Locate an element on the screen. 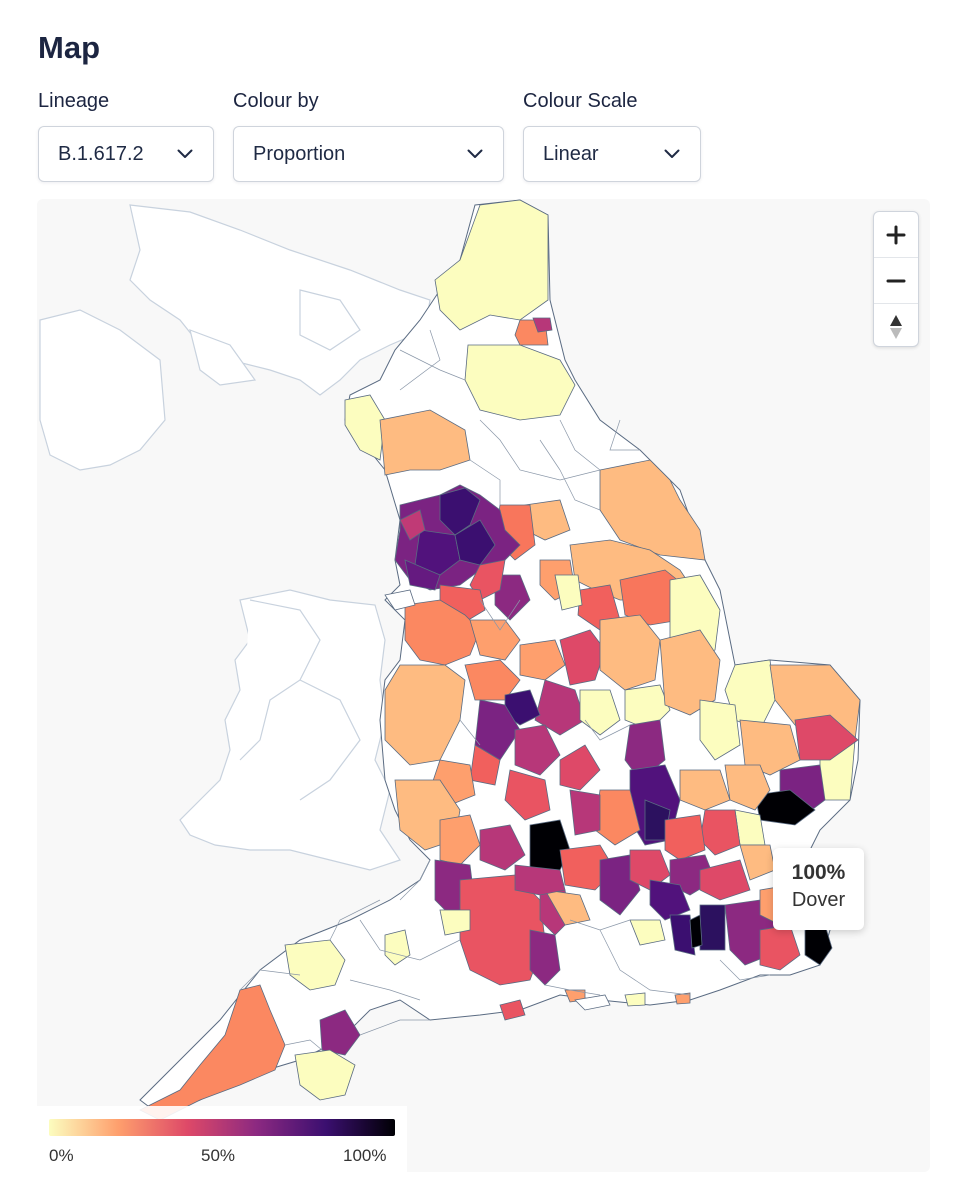 The width and height of the screenshot is (957, 1200). minus-icon is located at coordinates (896, 280).